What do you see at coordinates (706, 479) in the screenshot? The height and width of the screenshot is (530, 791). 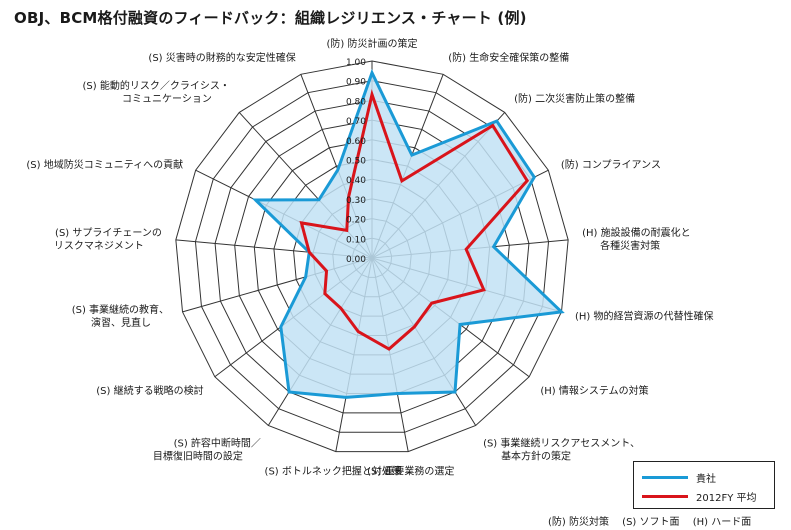 I see `legend-label-company: 貴社` at bounding box center [706, 479].